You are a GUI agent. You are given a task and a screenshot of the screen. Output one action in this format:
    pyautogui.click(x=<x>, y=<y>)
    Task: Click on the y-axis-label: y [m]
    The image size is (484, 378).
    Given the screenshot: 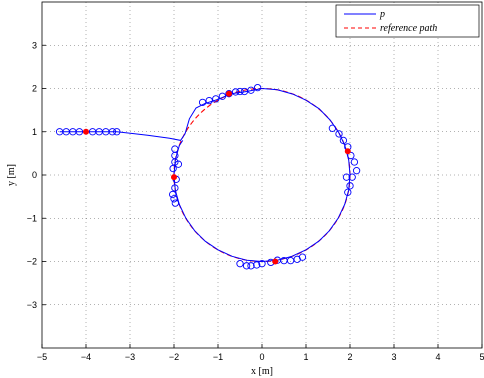 What is the action you would take?
    pyautogui.click(x=11, y=175)
    